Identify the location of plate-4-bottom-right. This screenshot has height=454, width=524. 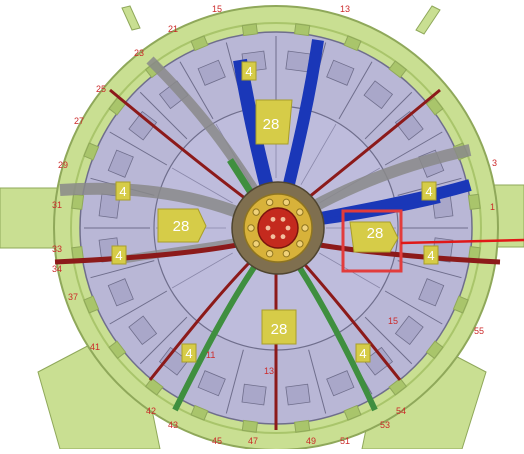
(363, 353).